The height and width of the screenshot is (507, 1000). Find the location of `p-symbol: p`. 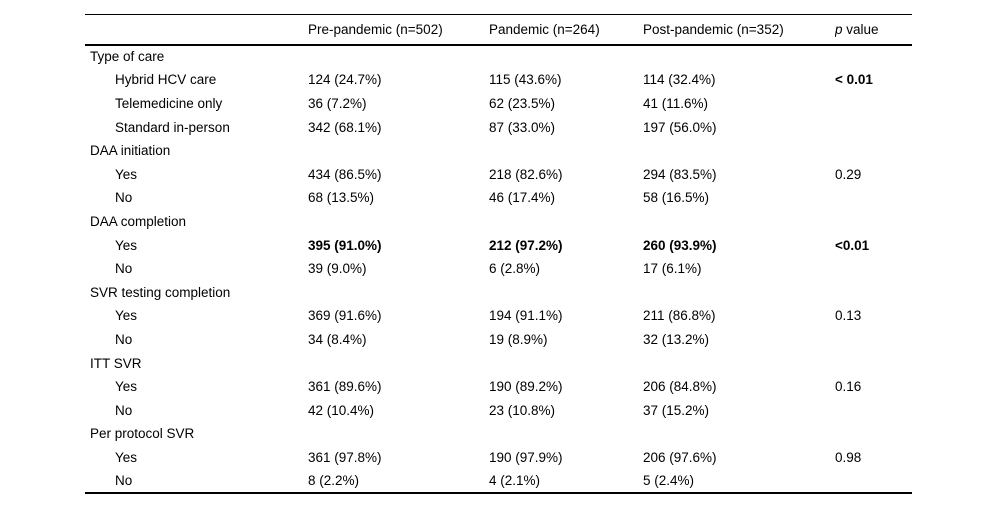

p-symbol: p is located at coordinates (839, 29).